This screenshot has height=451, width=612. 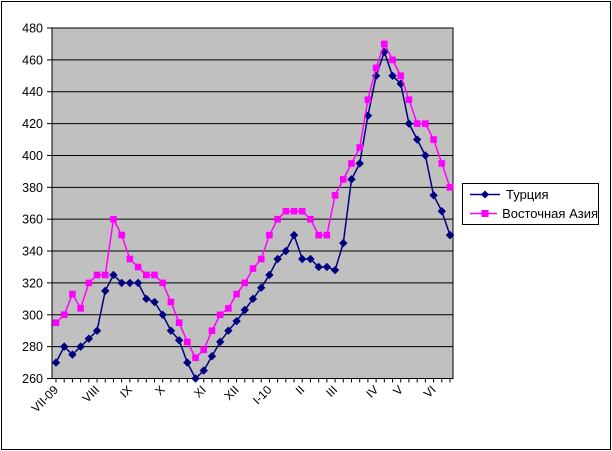 I want to click on x-axis-label: VII-09, so click(x=45, y=398).